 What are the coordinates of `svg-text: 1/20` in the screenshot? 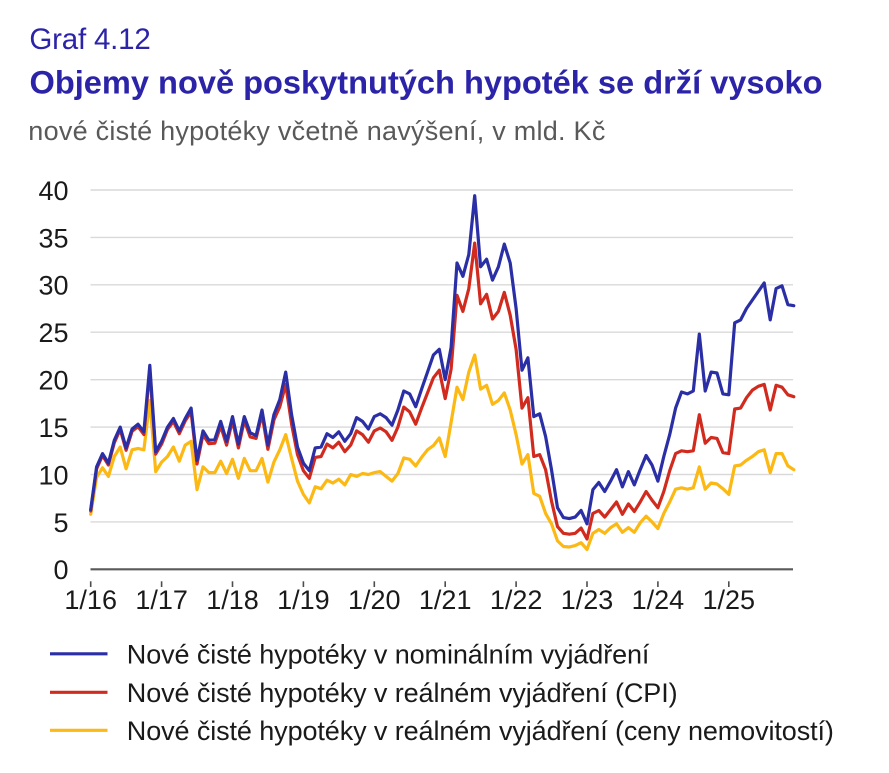 It's located at (374, 600).